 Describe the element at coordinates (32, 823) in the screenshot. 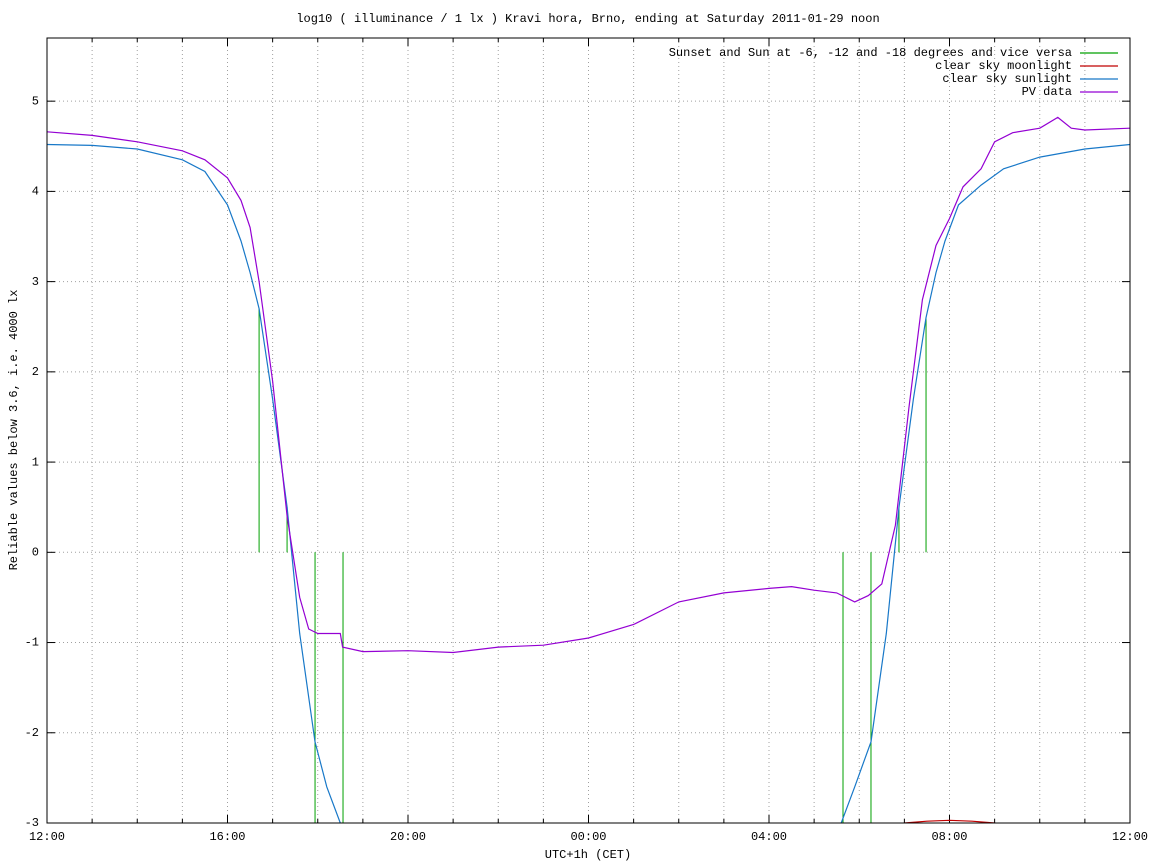

I see `y-tick-label: -3` at that location.